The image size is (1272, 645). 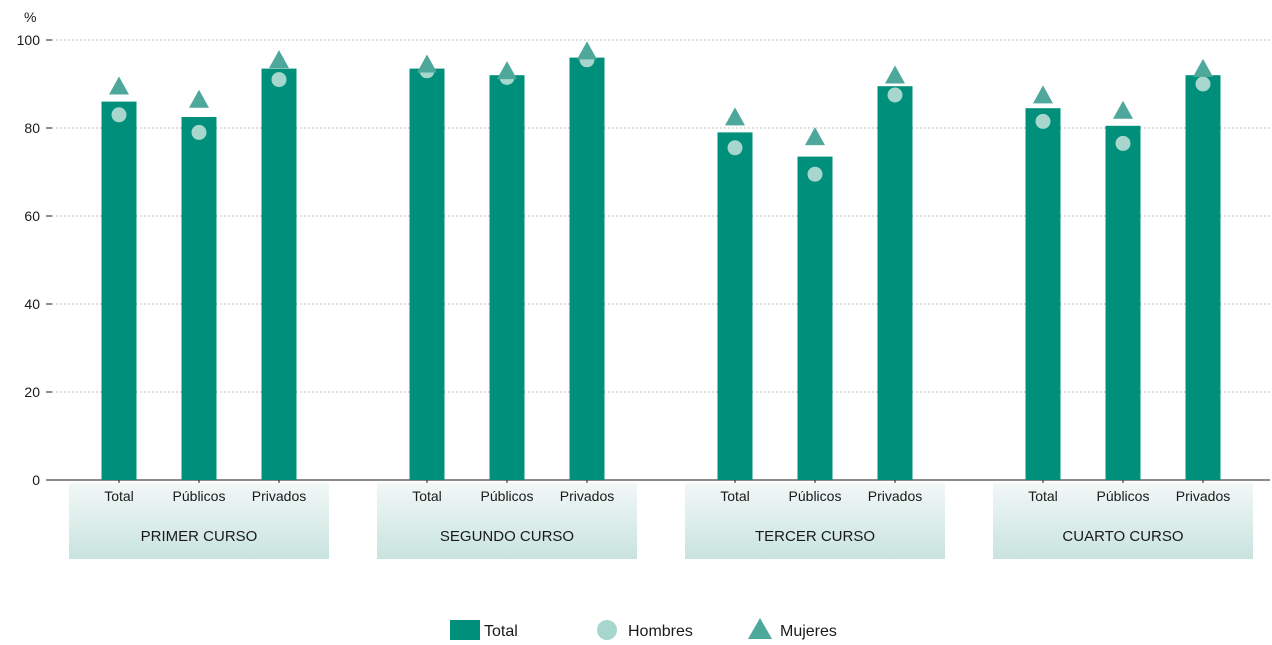 I want to click on legend-label: Hombres, so click(x=660, y=631).